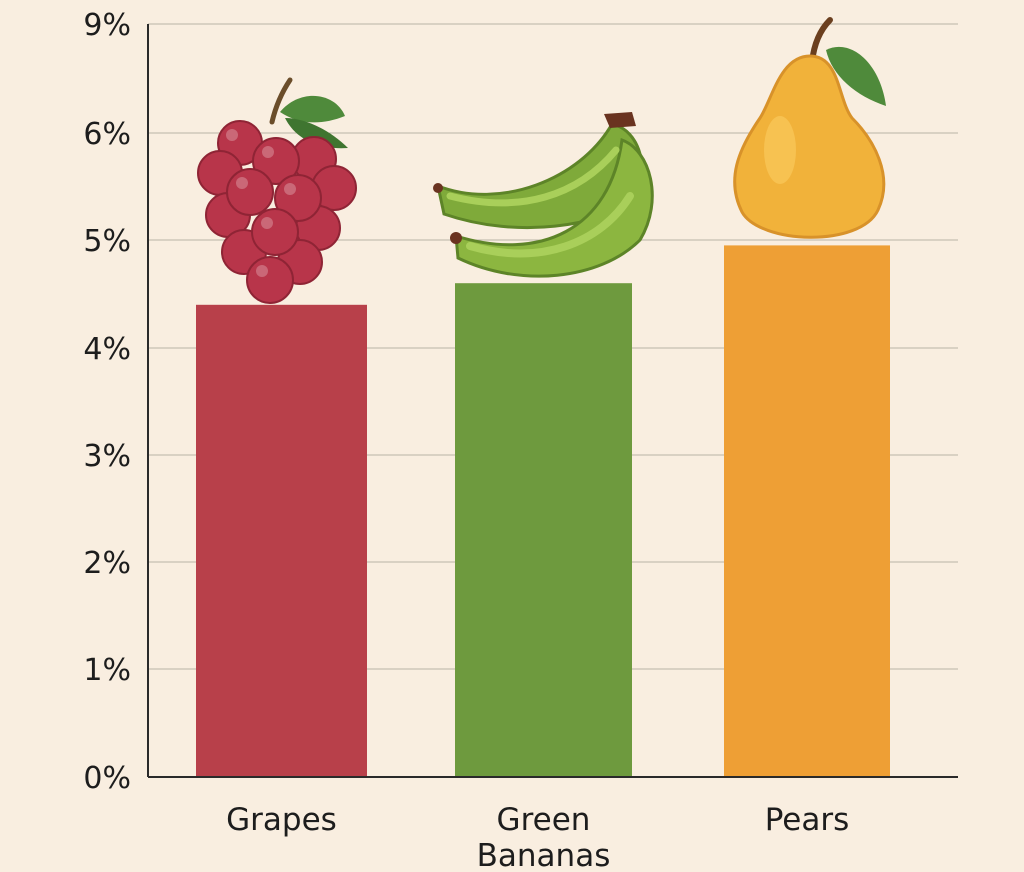 Image resolution: width=1024 pixels, height=872 pixels. What do you see at coordinates (277, 190) in the screenshot?
I see `grapes-icon` at bounding box center [277, 190].